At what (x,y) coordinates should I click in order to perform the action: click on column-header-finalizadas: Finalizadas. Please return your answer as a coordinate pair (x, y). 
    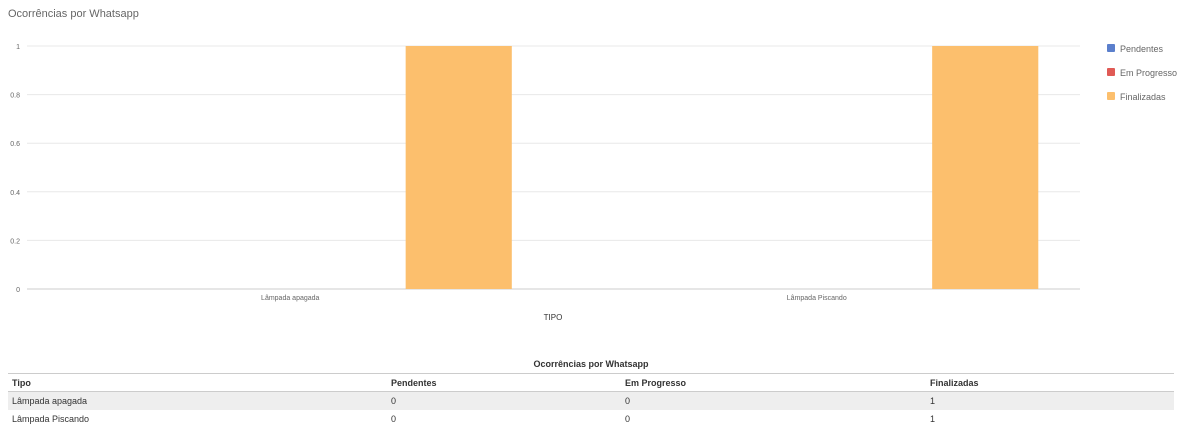
    Looking at the image, I should click on (1050, 382).